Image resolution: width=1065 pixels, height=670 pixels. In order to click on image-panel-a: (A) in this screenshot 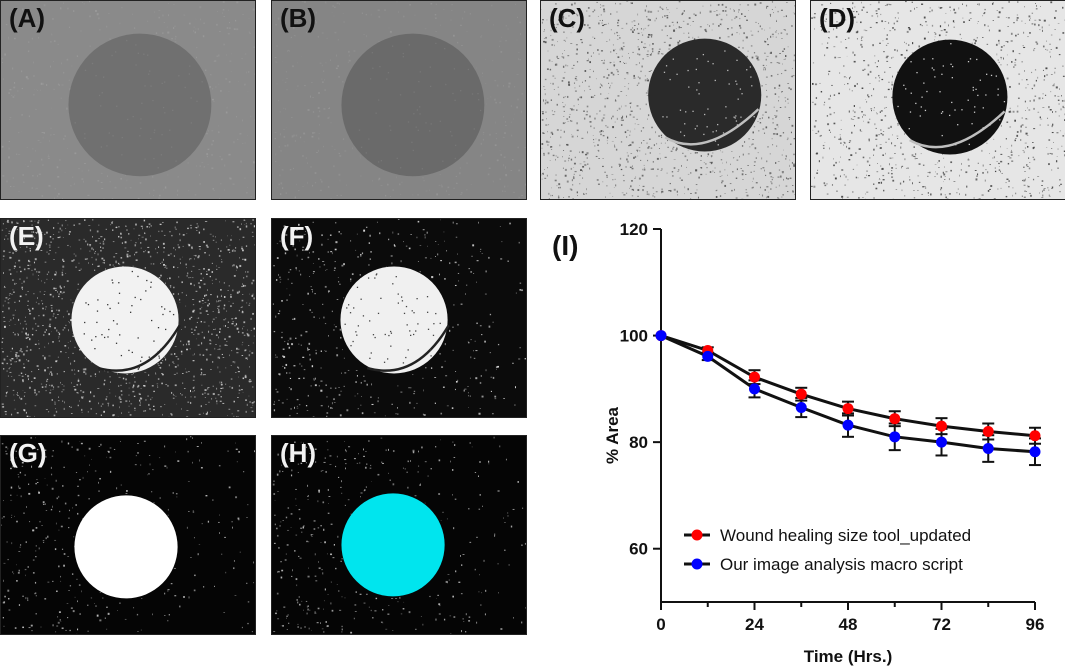, I will do `click(128, 100)`.